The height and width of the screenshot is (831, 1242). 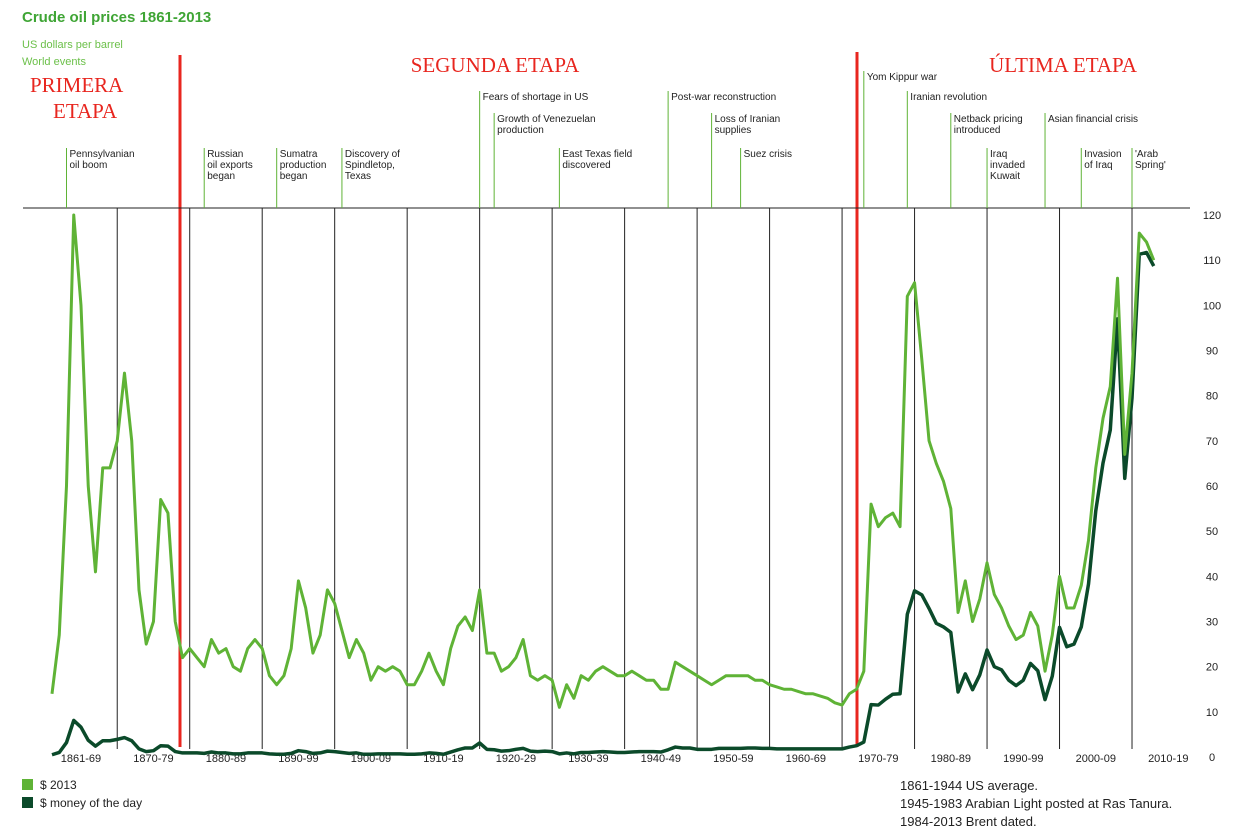 What do you see at coordinates (226, 759) in the screenshot?
I see `x-tick-label: 1880-89` at bounding box center [226, 759].